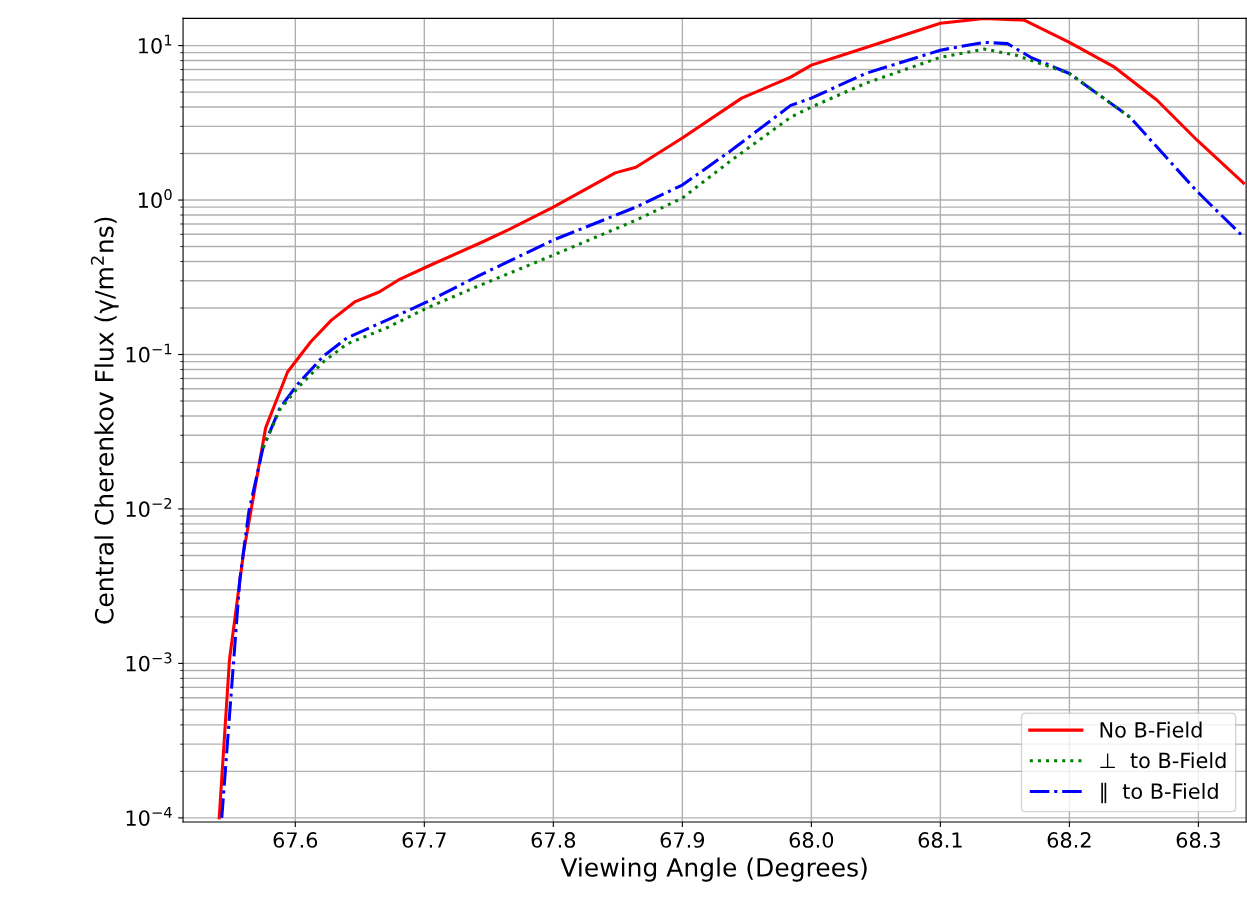  I want to click on x-tick-label: 67.9, so click(682, 840).